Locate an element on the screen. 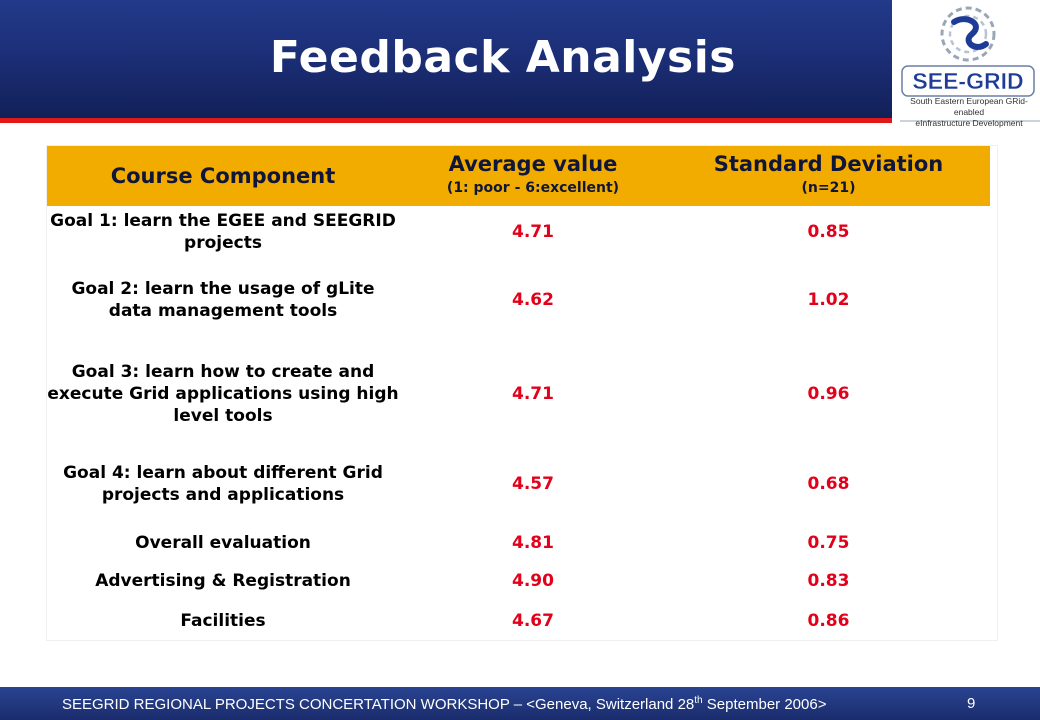 Image resolution: width=1040 pixels, height=720 pixels. row-label: Advertising & Registration is located at coordinates (223, 581).